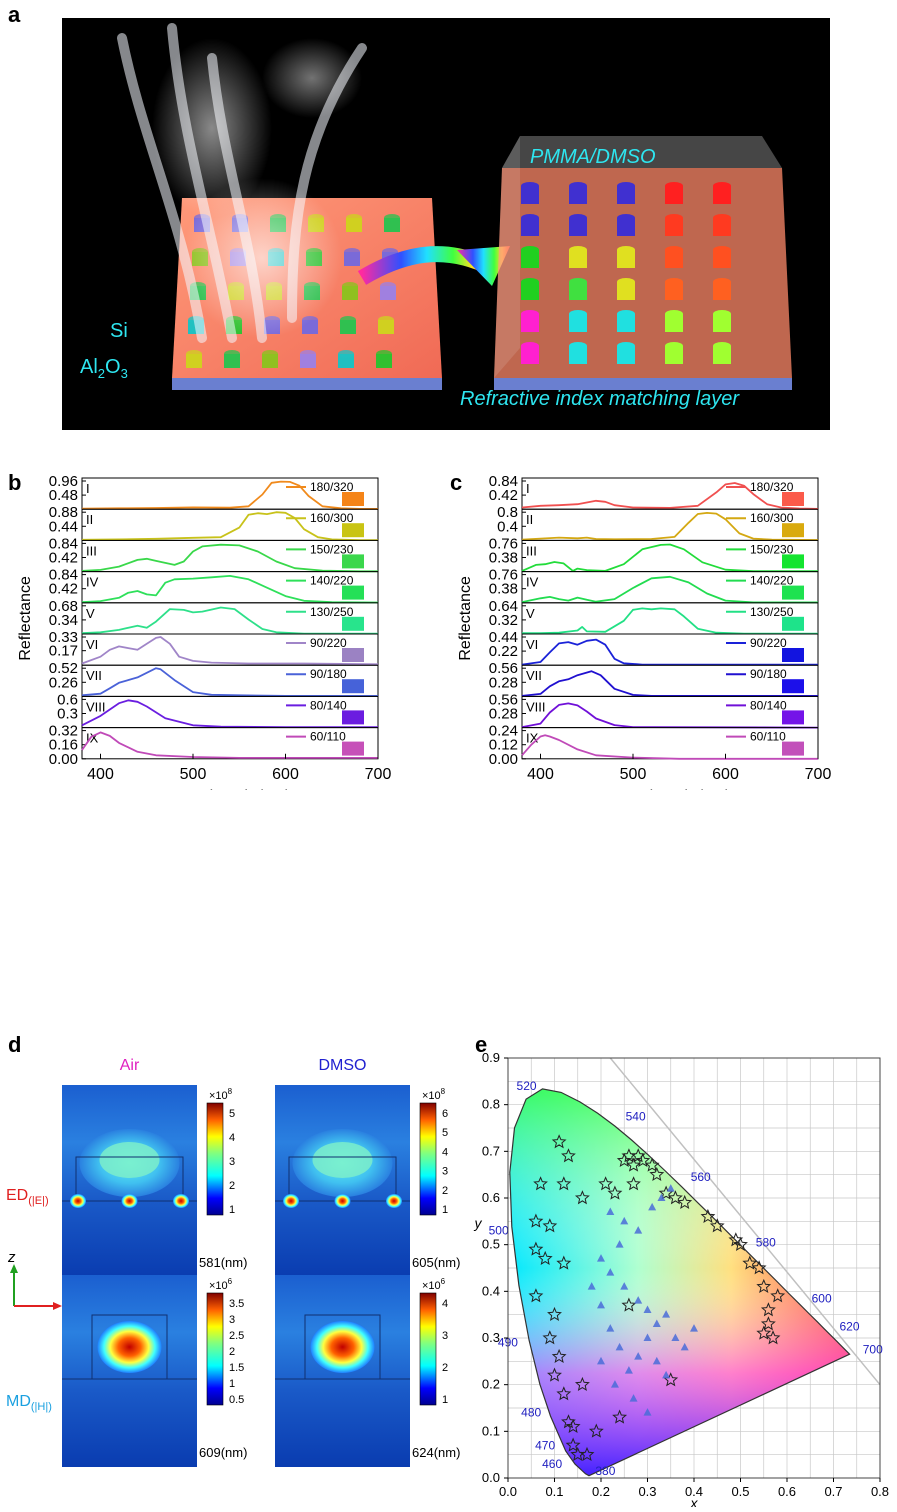 The width and height of the screenshot is (897, 1512). Describe the element at coordinates (63, 589) in the screenshot. I see `y-tick-label: 0.42` at that location.